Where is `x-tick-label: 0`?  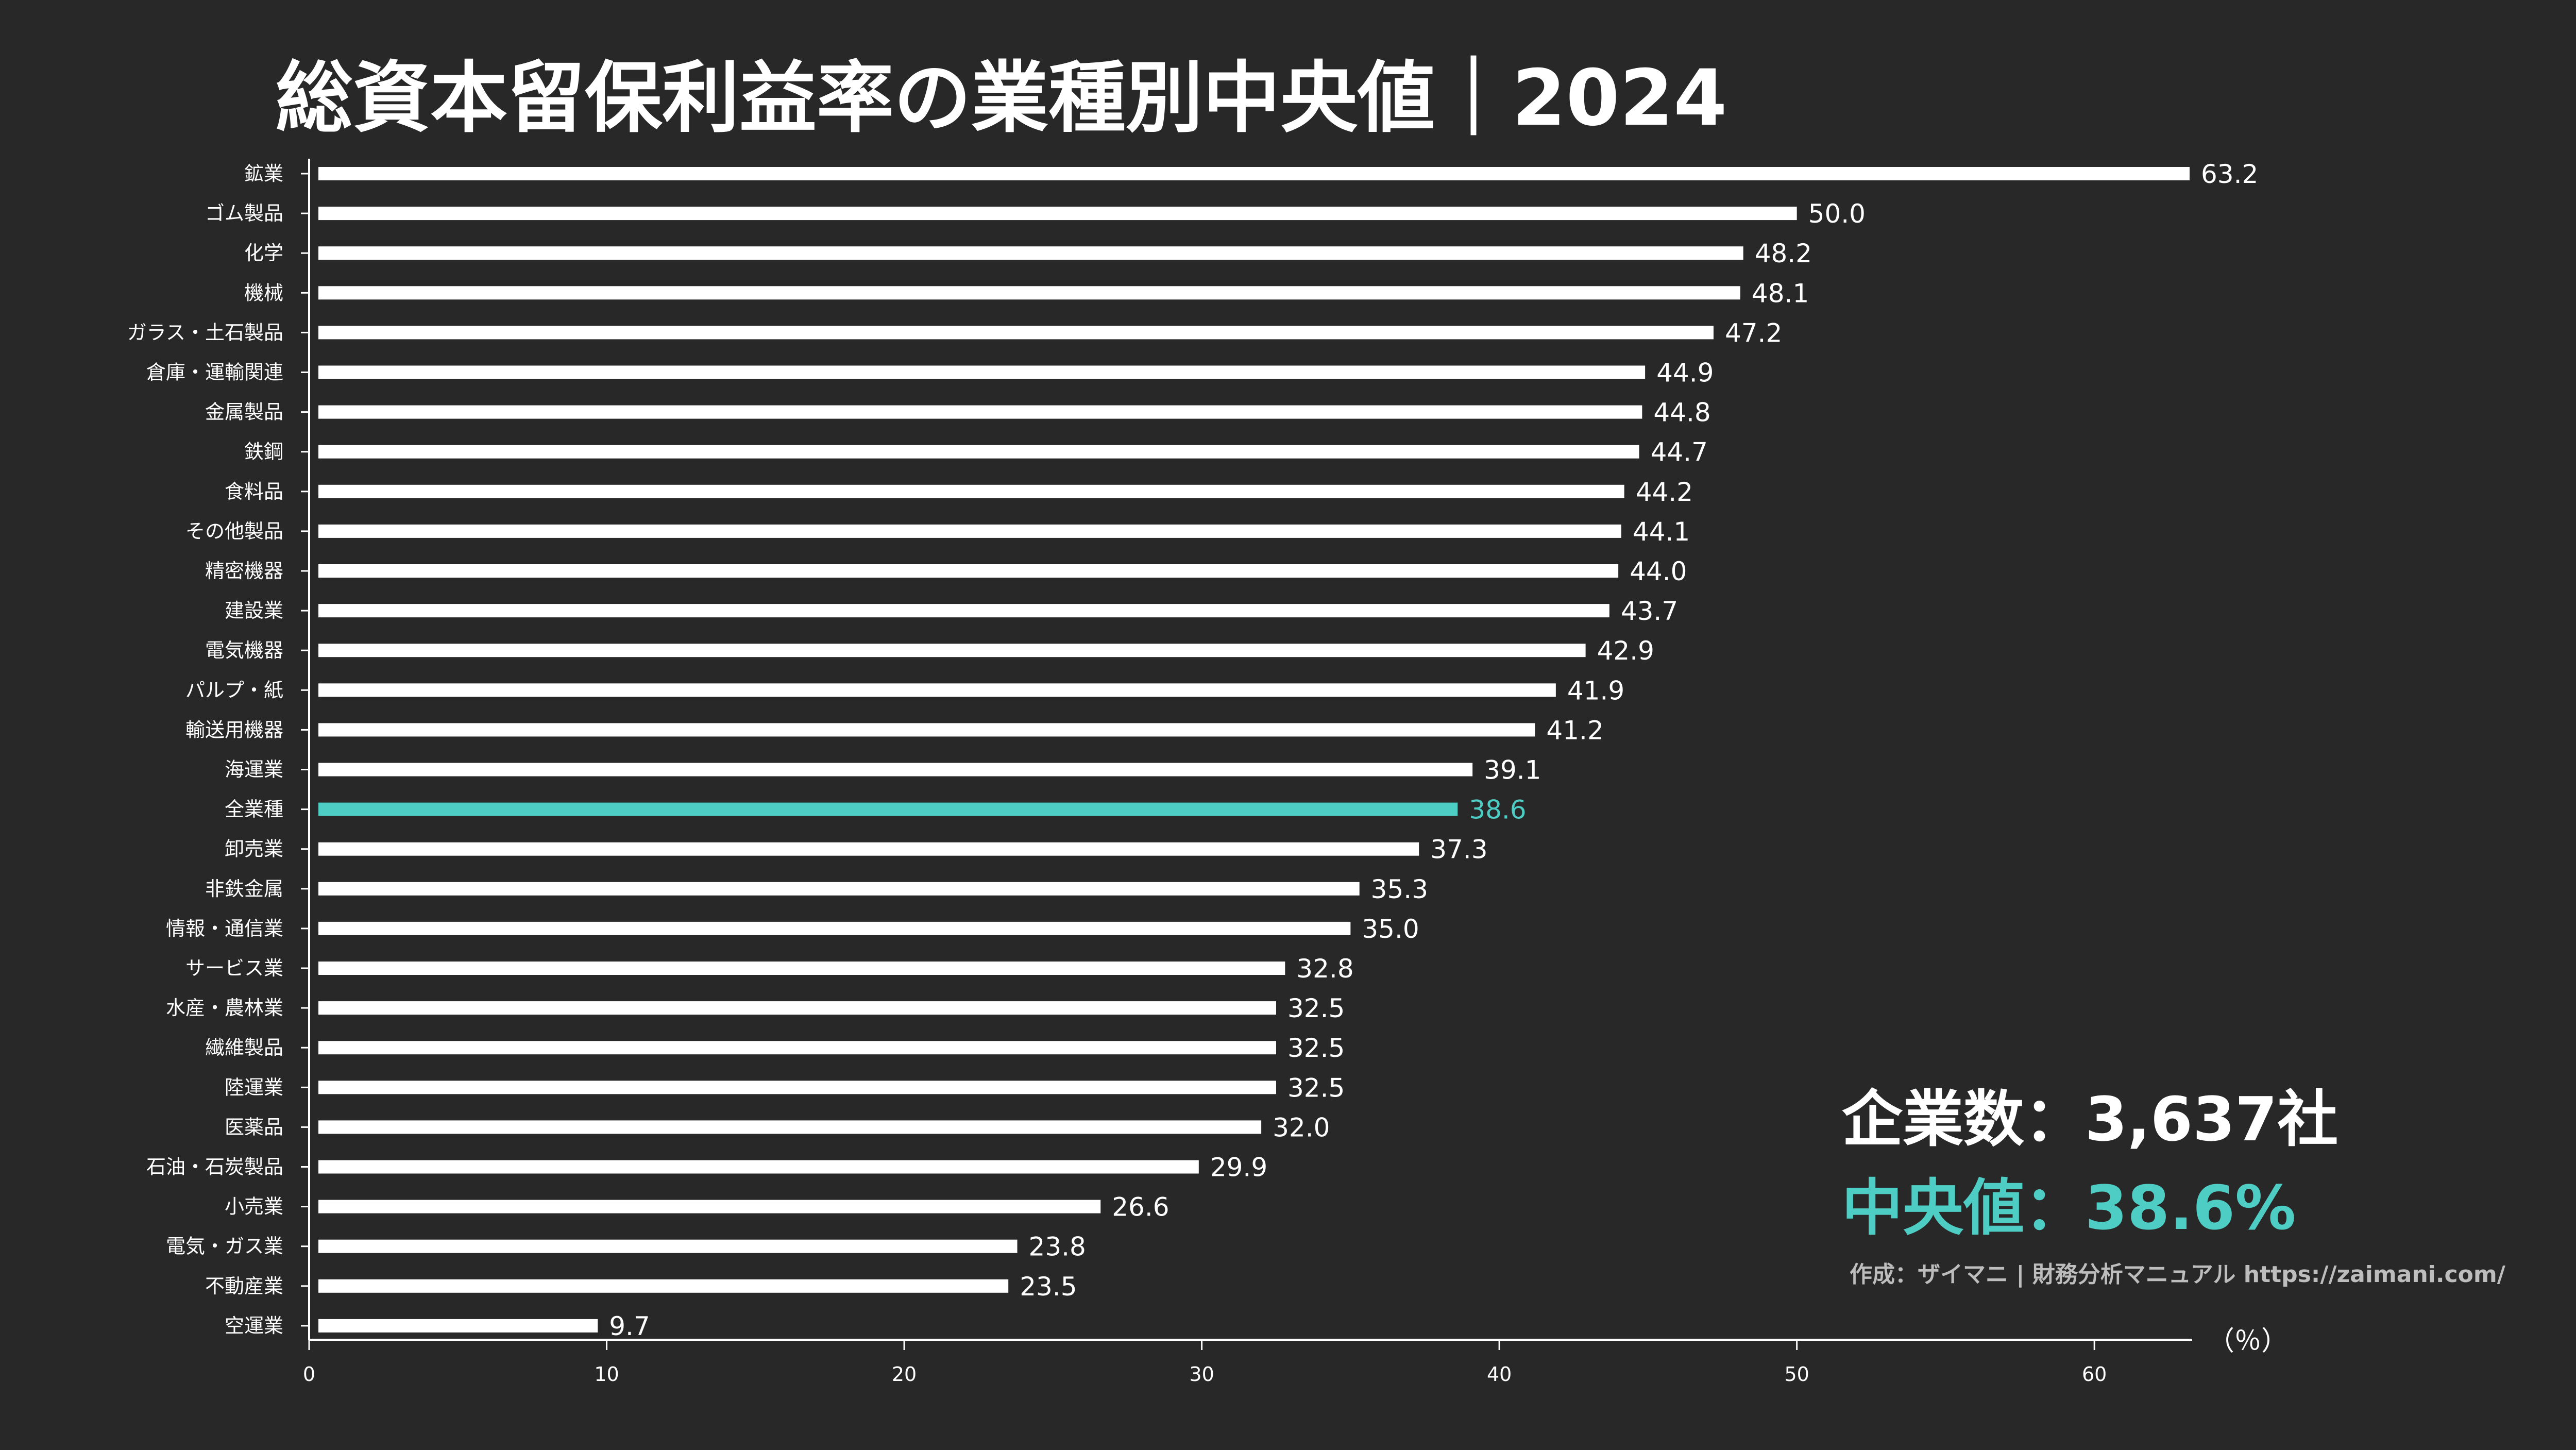 x-tick-label: 0 is located at coordinates (309, 1375).